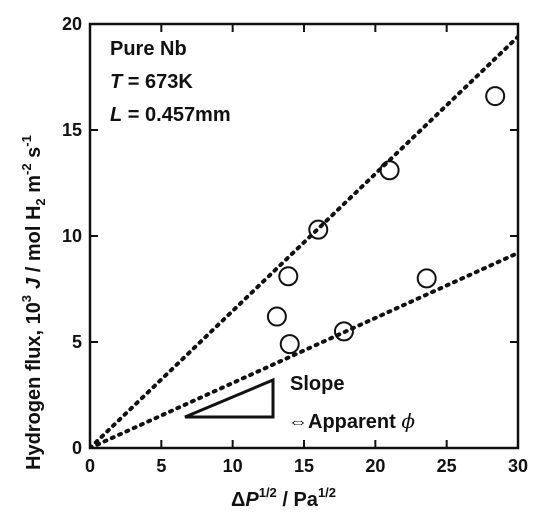 This screenshot has width=533, height=518. What do you see at coordinates (72, 24) in the screenshot?
I see `y-tick-label: 20` at bounding box center [72, 24].